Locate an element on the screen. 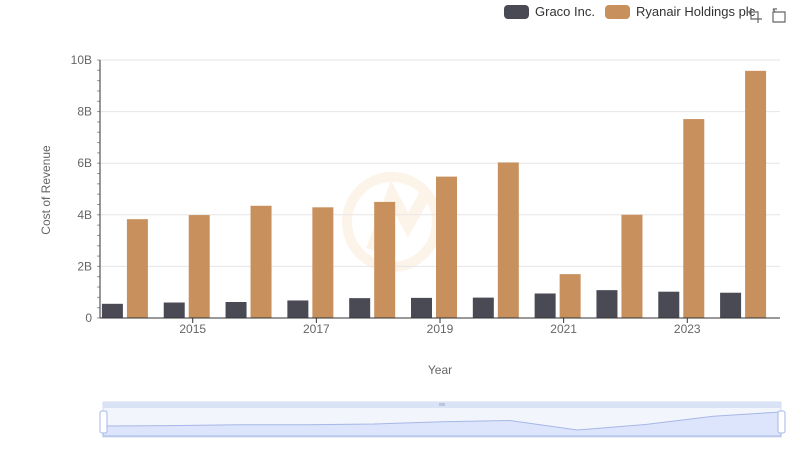 The image size is (800, 461). bar-graco-2022 is located at coordinates (607, 304).